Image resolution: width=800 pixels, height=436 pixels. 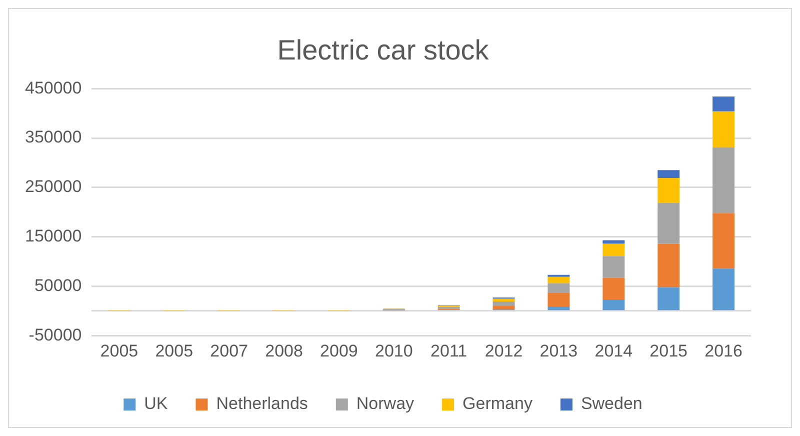 I want to click on x-tick-label: 2010, so click(x=393, y=350).